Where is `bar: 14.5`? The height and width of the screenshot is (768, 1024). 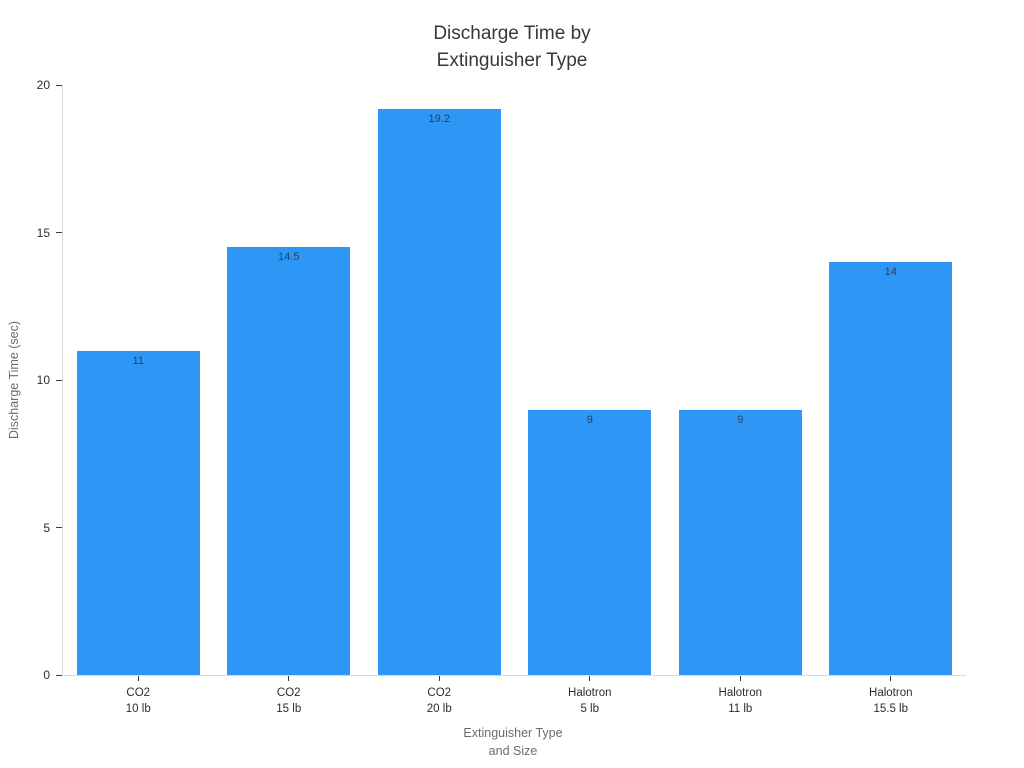 bar: 14.5 is located at coordinates (289, 461).